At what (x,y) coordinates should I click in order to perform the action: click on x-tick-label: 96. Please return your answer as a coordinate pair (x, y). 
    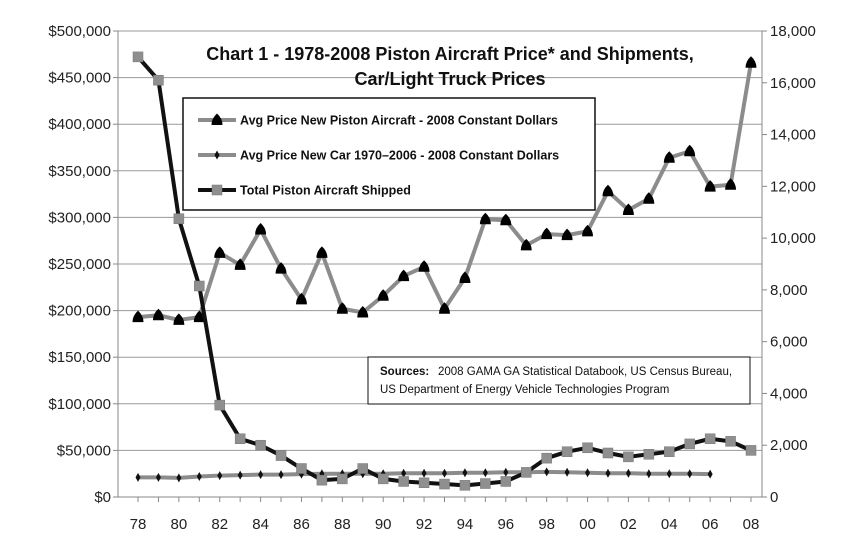
    Looking at the image, I should click on (505, 524).